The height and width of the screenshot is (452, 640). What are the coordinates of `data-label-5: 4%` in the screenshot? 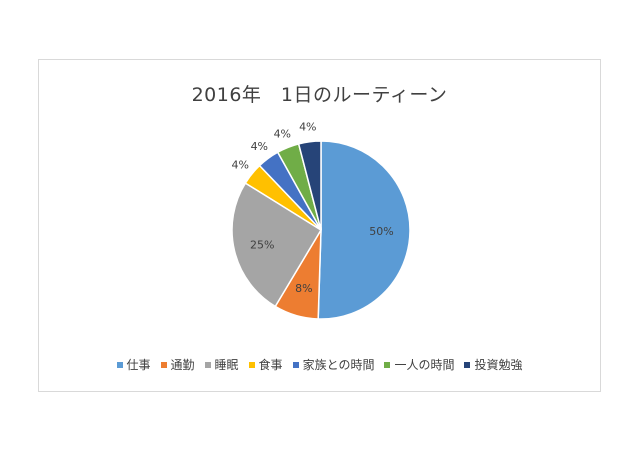 It's located at (259, 146).